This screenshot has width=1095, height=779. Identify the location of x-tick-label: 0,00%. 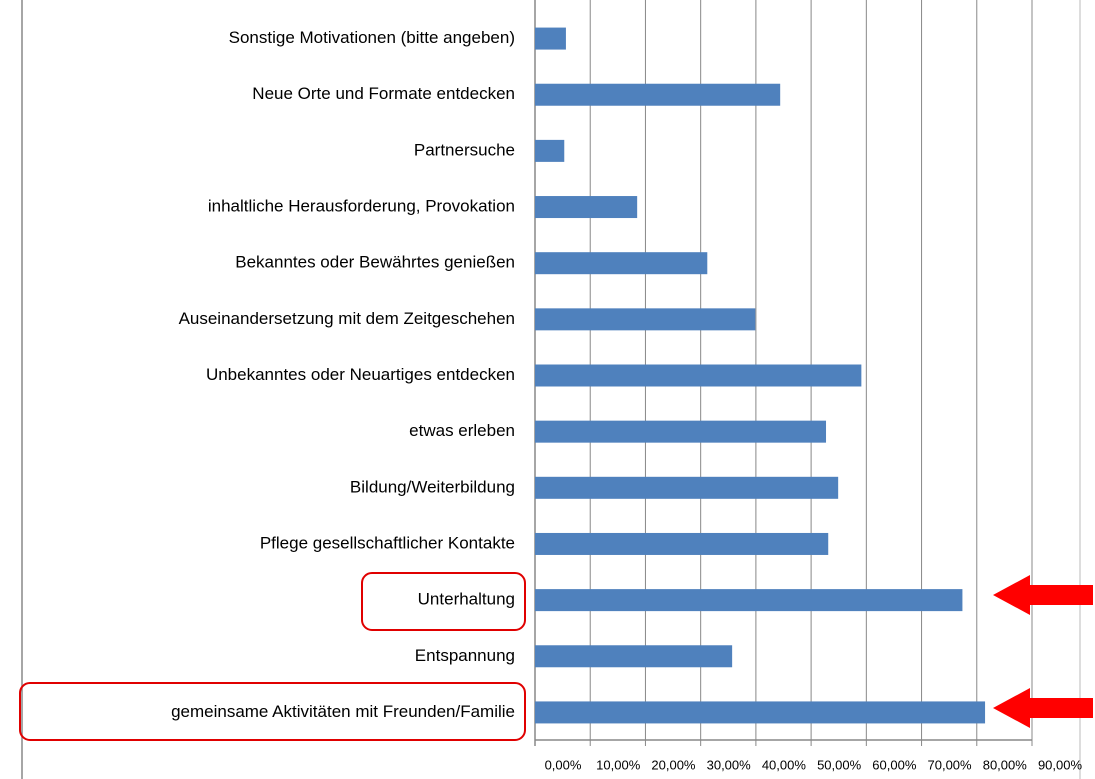
(563, 764).